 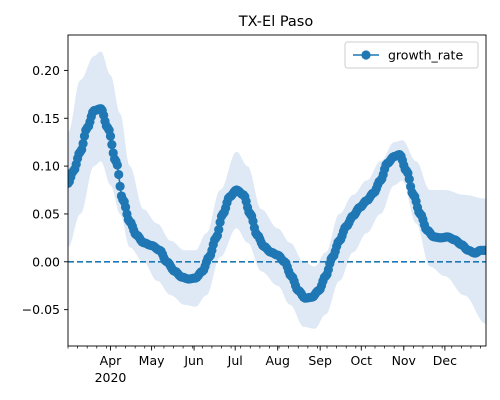 What do you see at coordinates (111, 377) in the screenshot?
I see `x-tick-year-label: 2020` at bounding box center [111, 377].